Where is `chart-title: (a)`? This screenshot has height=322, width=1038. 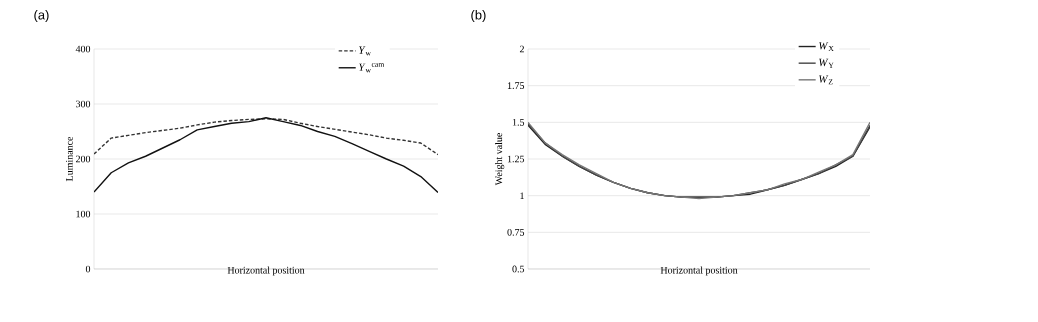
chart-title: (a) is located at coordinates (41, 16).